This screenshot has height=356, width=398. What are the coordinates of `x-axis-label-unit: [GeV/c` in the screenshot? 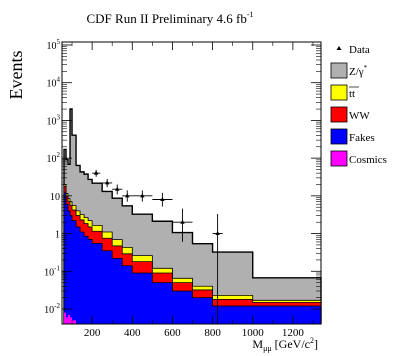 It's located at (291, 344).